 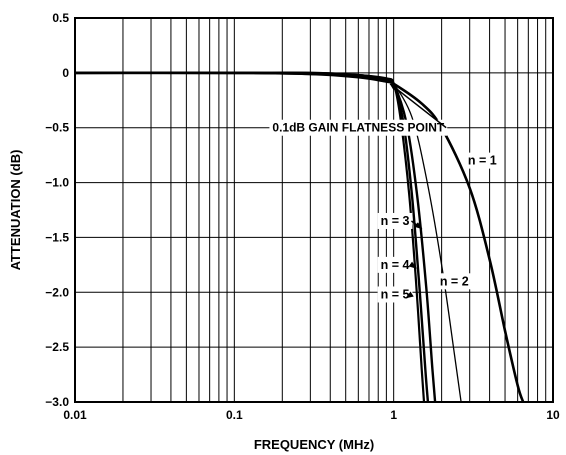 I want to click on y-tick-label: −0.5, so click(x=57, y=128).